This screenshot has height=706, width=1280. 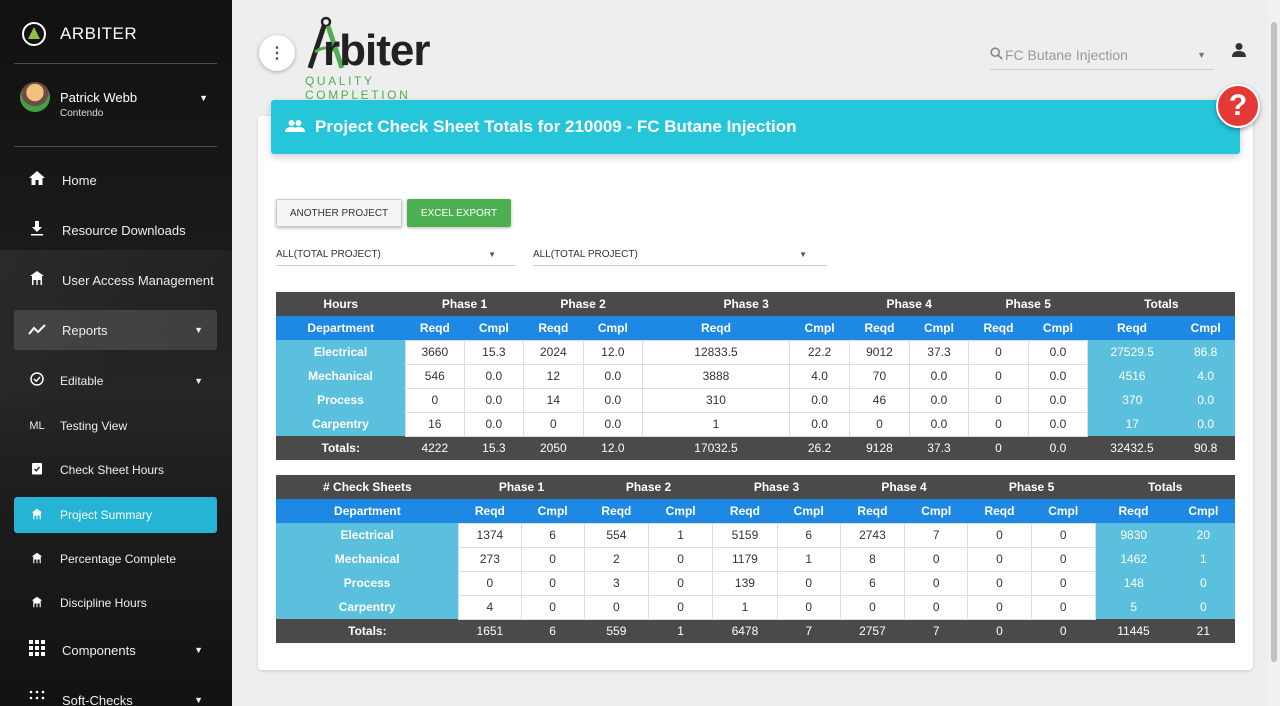 I want to click on reqd-cell: 8, so click(x=872, y=559).